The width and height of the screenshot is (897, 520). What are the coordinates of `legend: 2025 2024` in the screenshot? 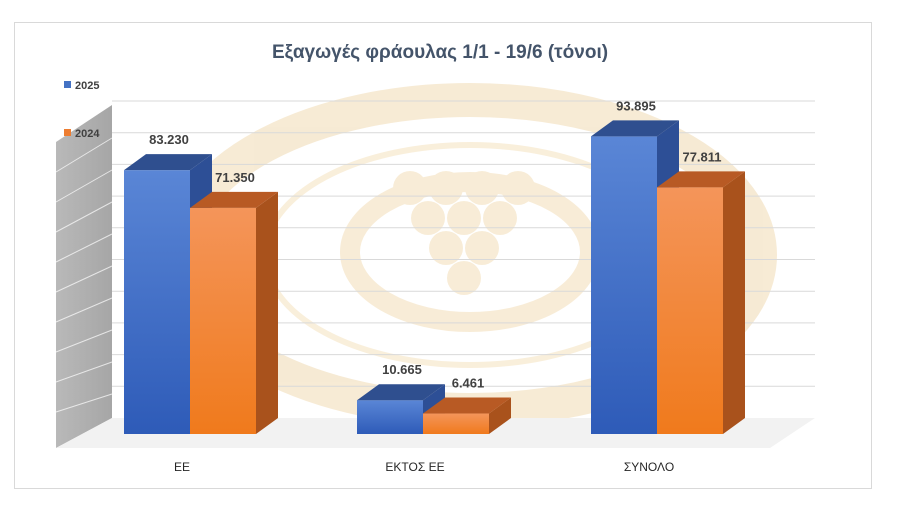 It's located at (82, 110).